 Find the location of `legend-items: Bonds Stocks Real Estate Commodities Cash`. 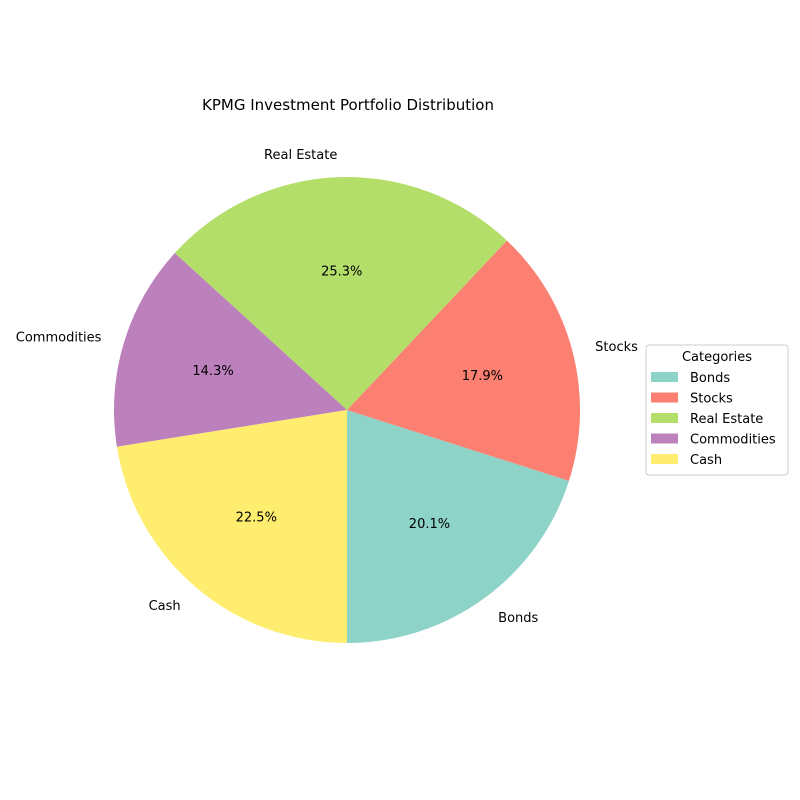

legend-items: Bonds Stocks Real Estate Commodities Cash is located at coordinates (713, 419).